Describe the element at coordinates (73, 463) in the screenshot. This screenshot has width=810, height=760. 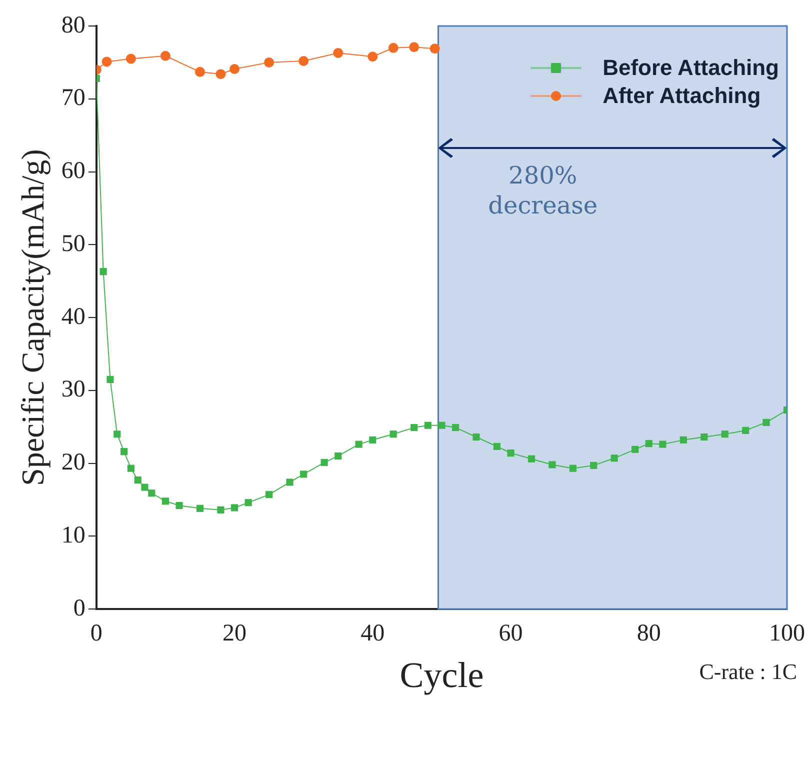
I see `y-tick-label: 20` at that location.